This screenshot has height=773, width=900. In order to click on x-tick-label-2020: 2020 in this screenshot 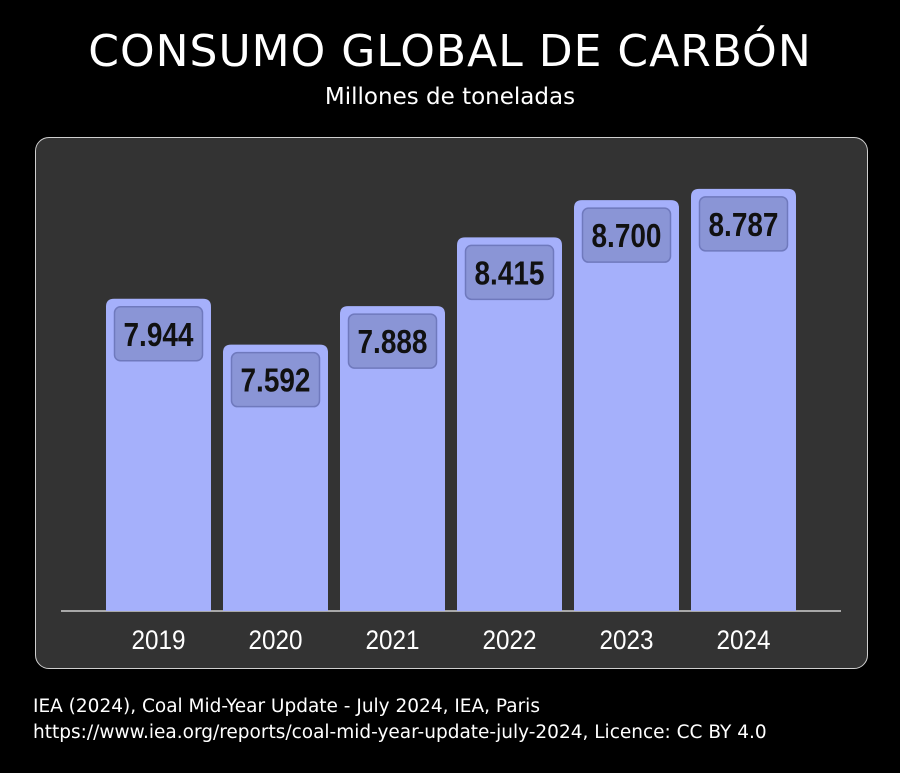, I will do `click(276, 640)`.